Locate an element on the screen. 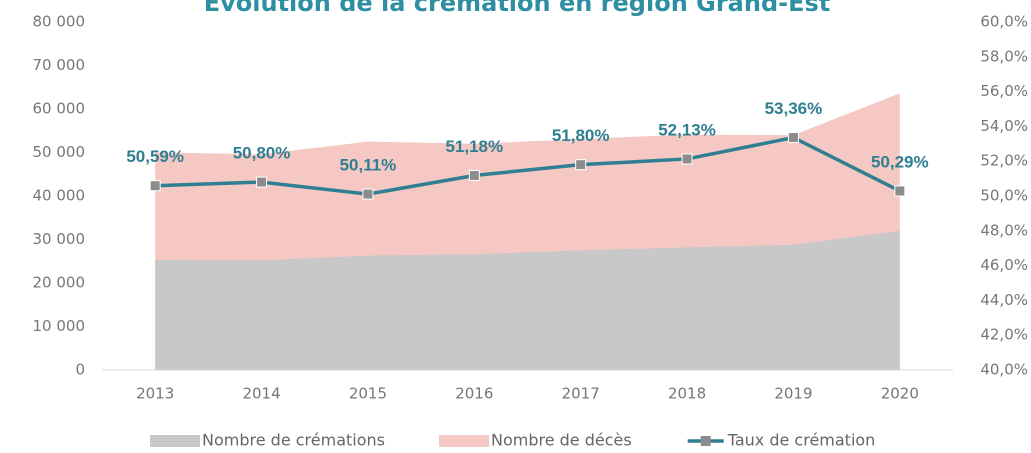  x-tick-label: 2015 is located at coordinates (368, 394).